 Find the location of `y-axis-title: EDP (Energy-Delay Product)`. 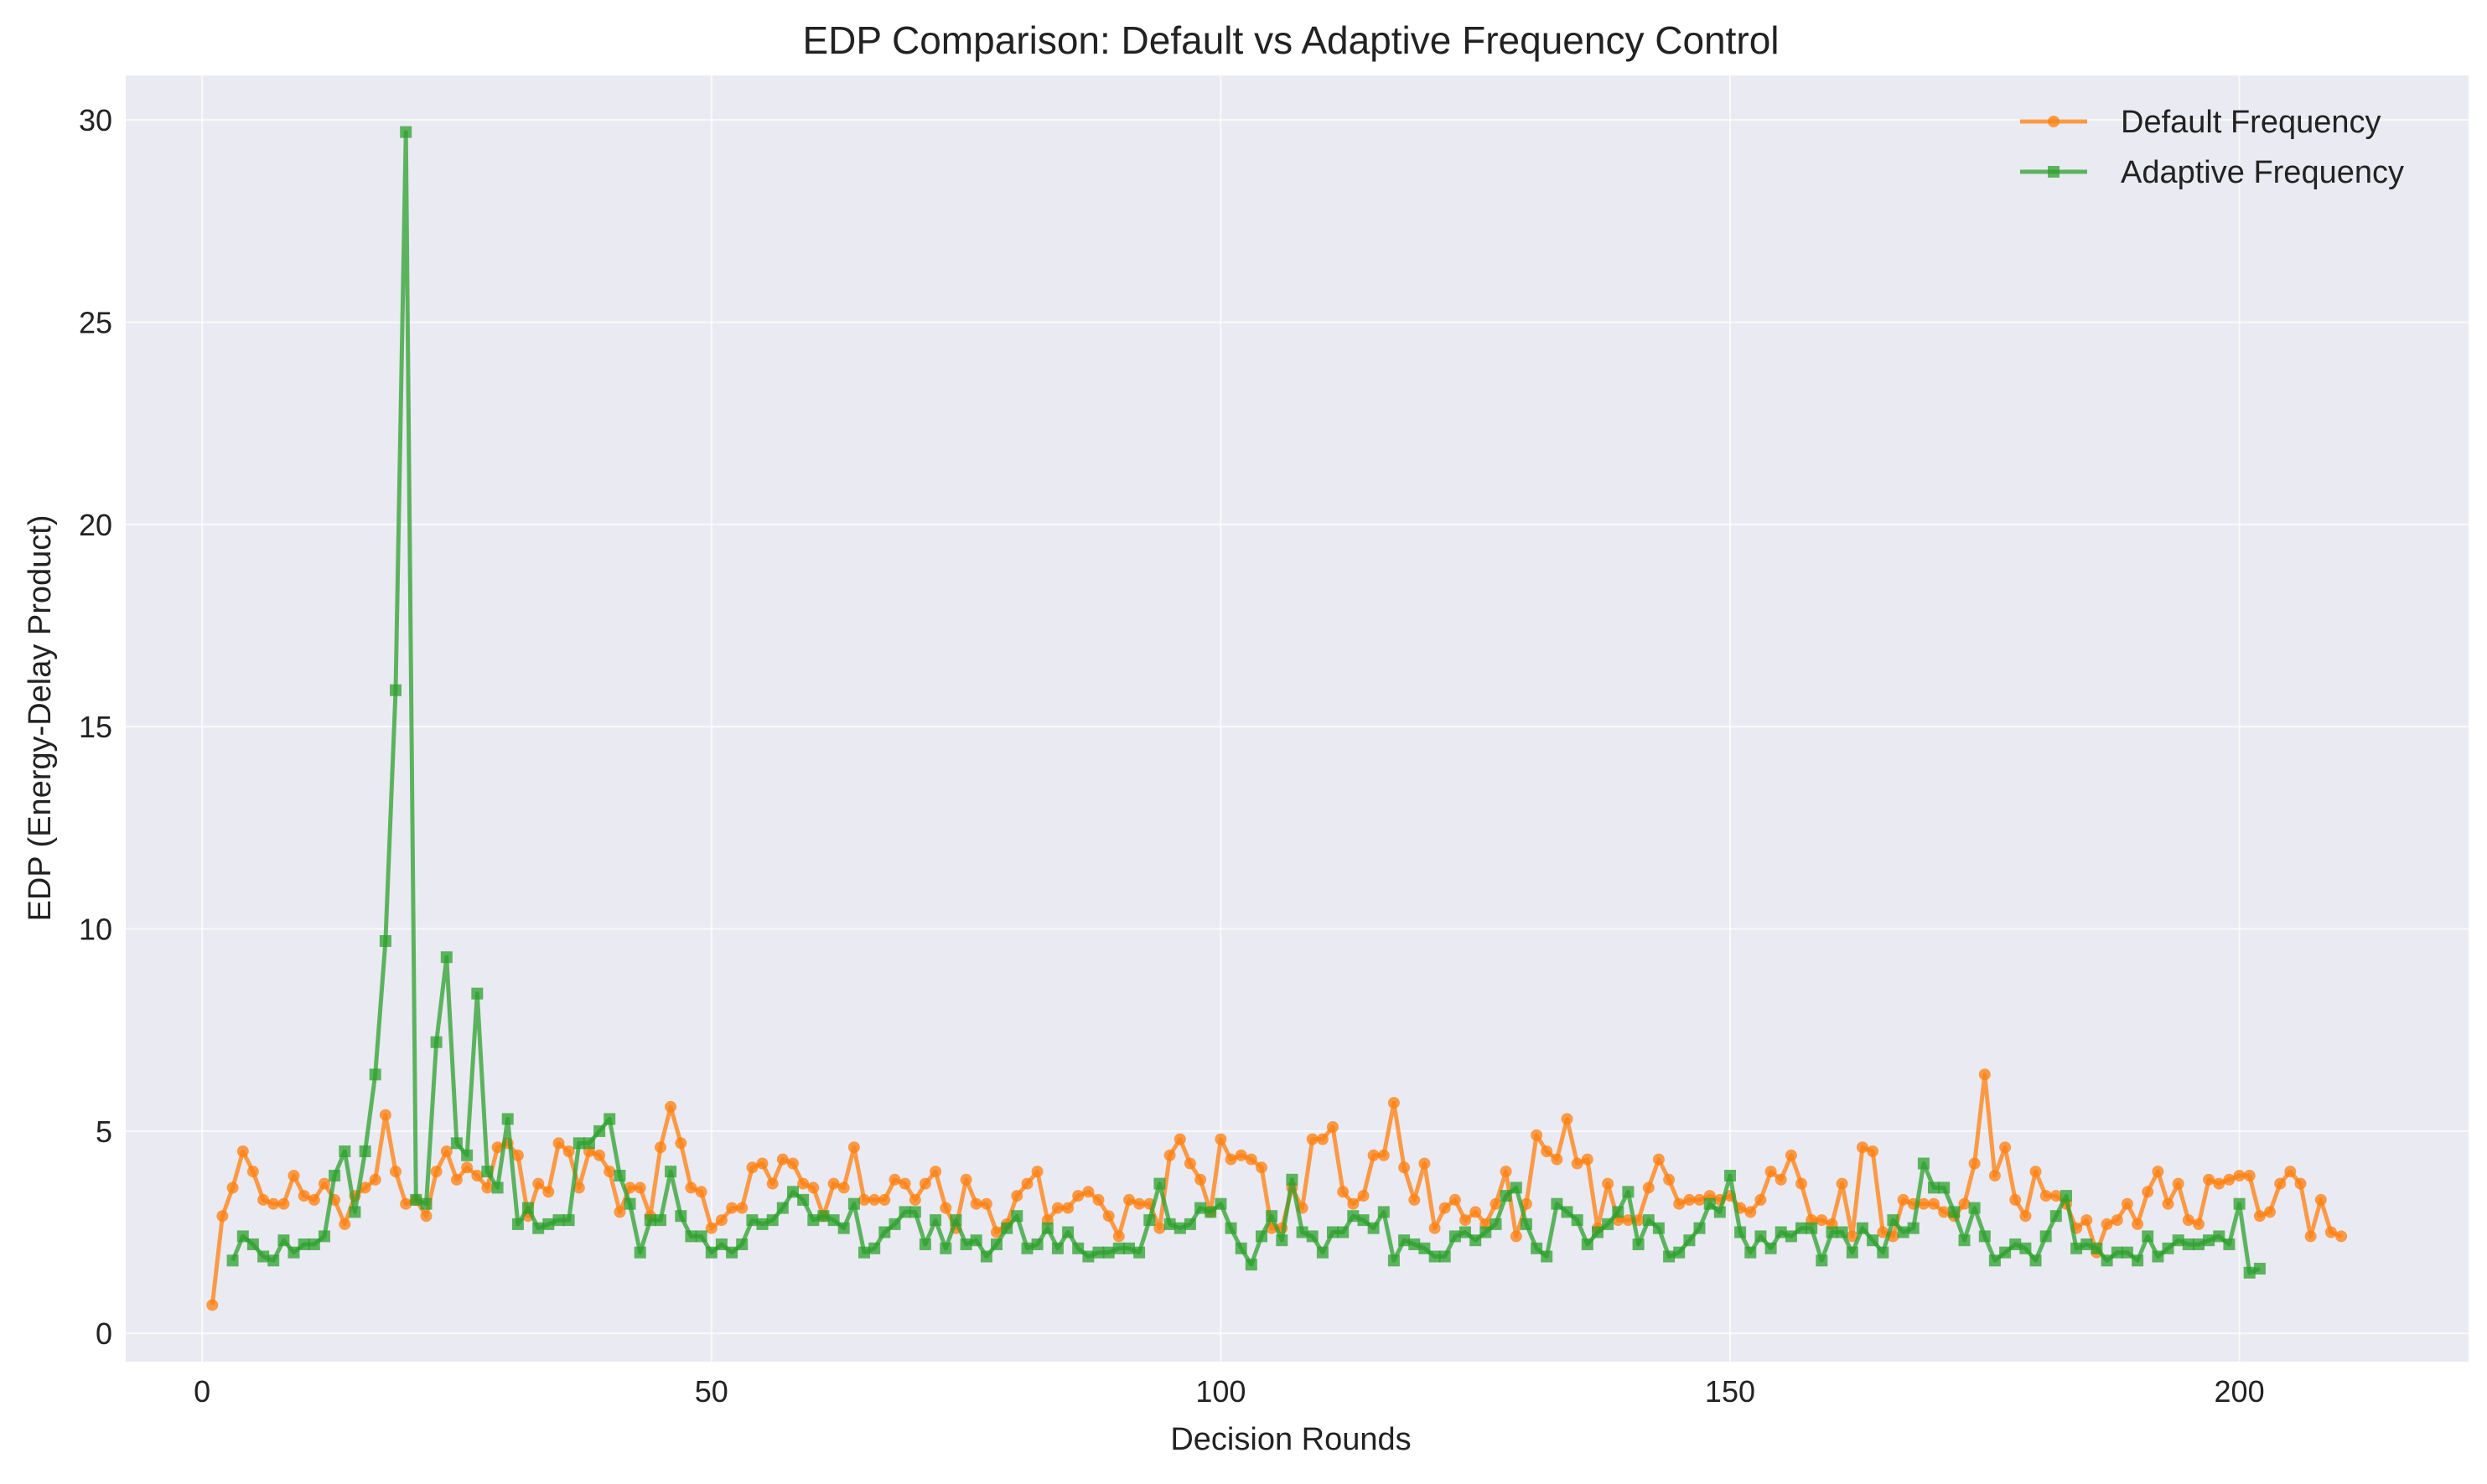

y-axis-title: EDP (Energy-Delay Product) is located at coordinates (40, 717).